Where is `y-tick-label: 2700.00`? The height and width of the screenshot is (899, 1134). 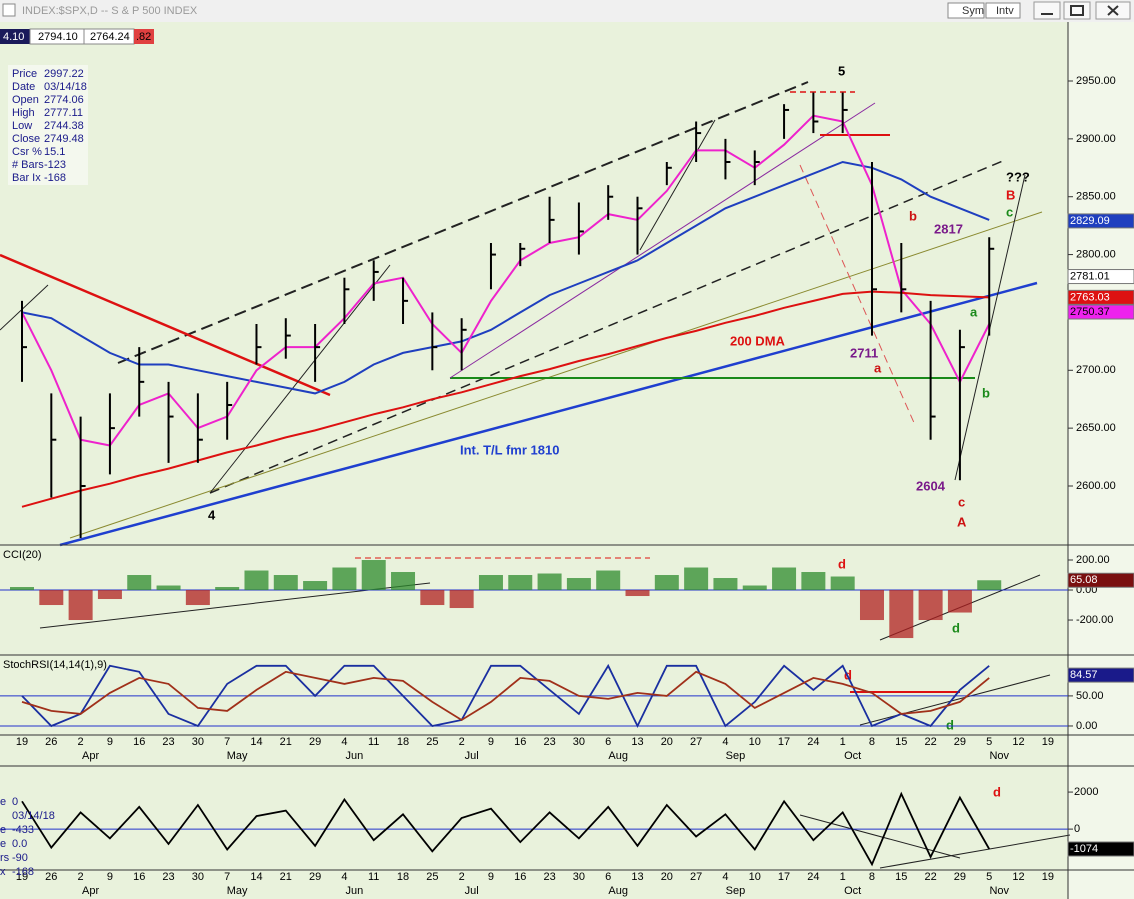
y-tick-label: 2700.00 is located at coordinates (1096, 370).